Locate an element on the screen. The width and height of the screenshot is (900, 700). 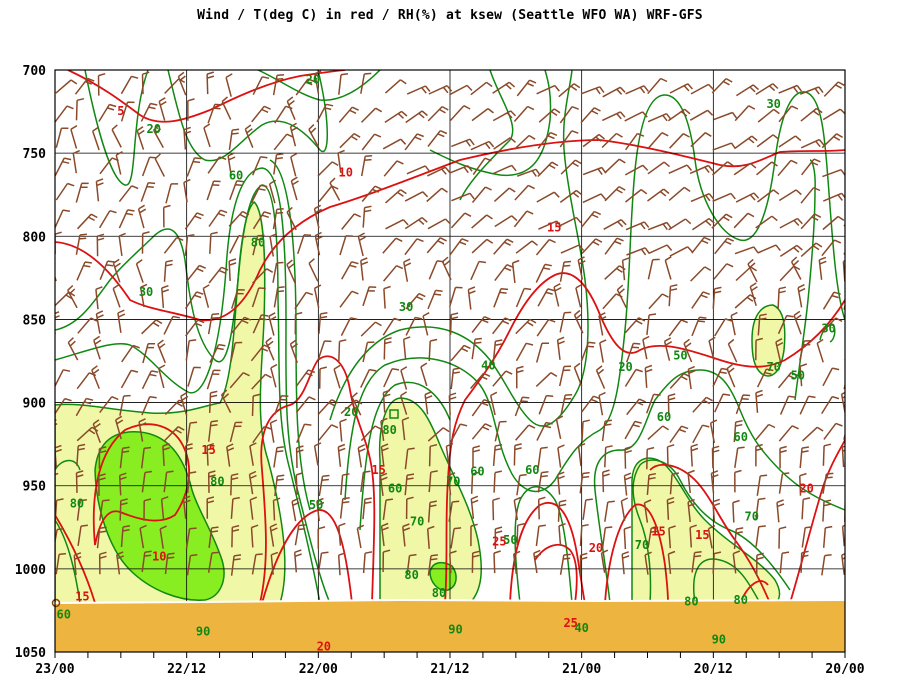
rh-contour-label: 50 is located at coordinates (798, 375).